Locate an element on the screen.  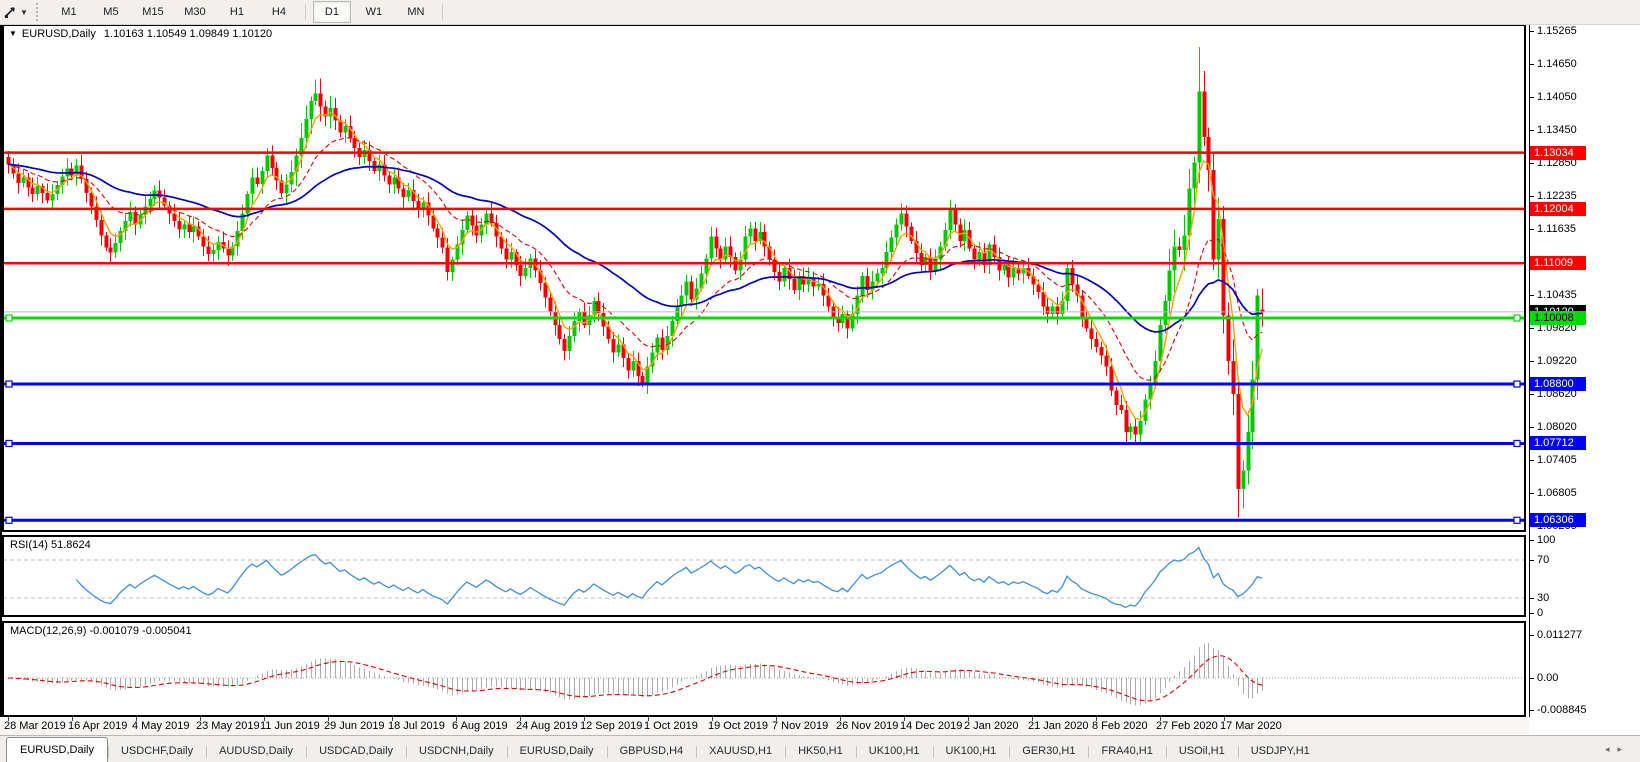
price-level-badge: 1.06306 is located at coordinates (1558, 520).